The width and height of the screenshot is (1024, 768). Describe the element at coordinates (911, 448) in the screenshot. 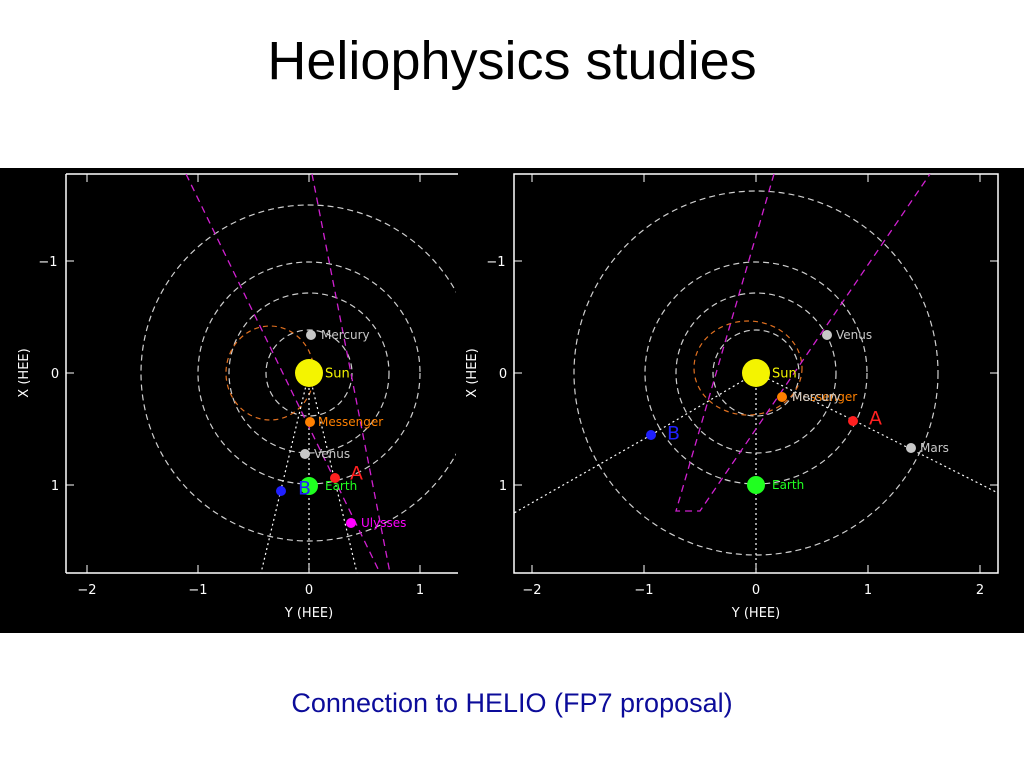

I see `right-mars-marker` at that location.